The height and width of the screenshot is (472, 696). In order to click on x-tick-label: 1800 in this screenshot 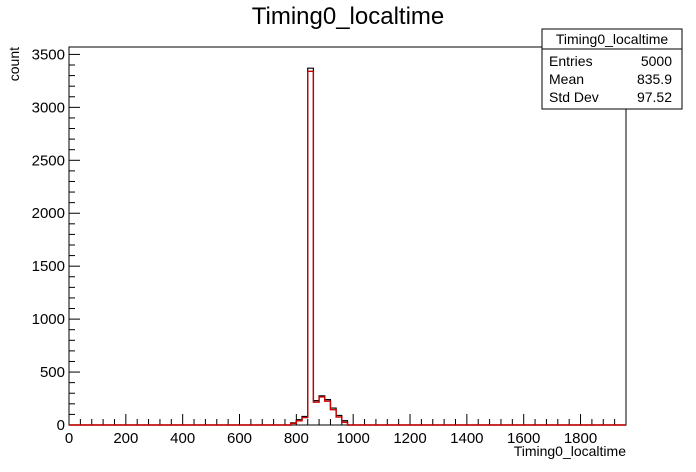, I will do `click(580, 438)`.